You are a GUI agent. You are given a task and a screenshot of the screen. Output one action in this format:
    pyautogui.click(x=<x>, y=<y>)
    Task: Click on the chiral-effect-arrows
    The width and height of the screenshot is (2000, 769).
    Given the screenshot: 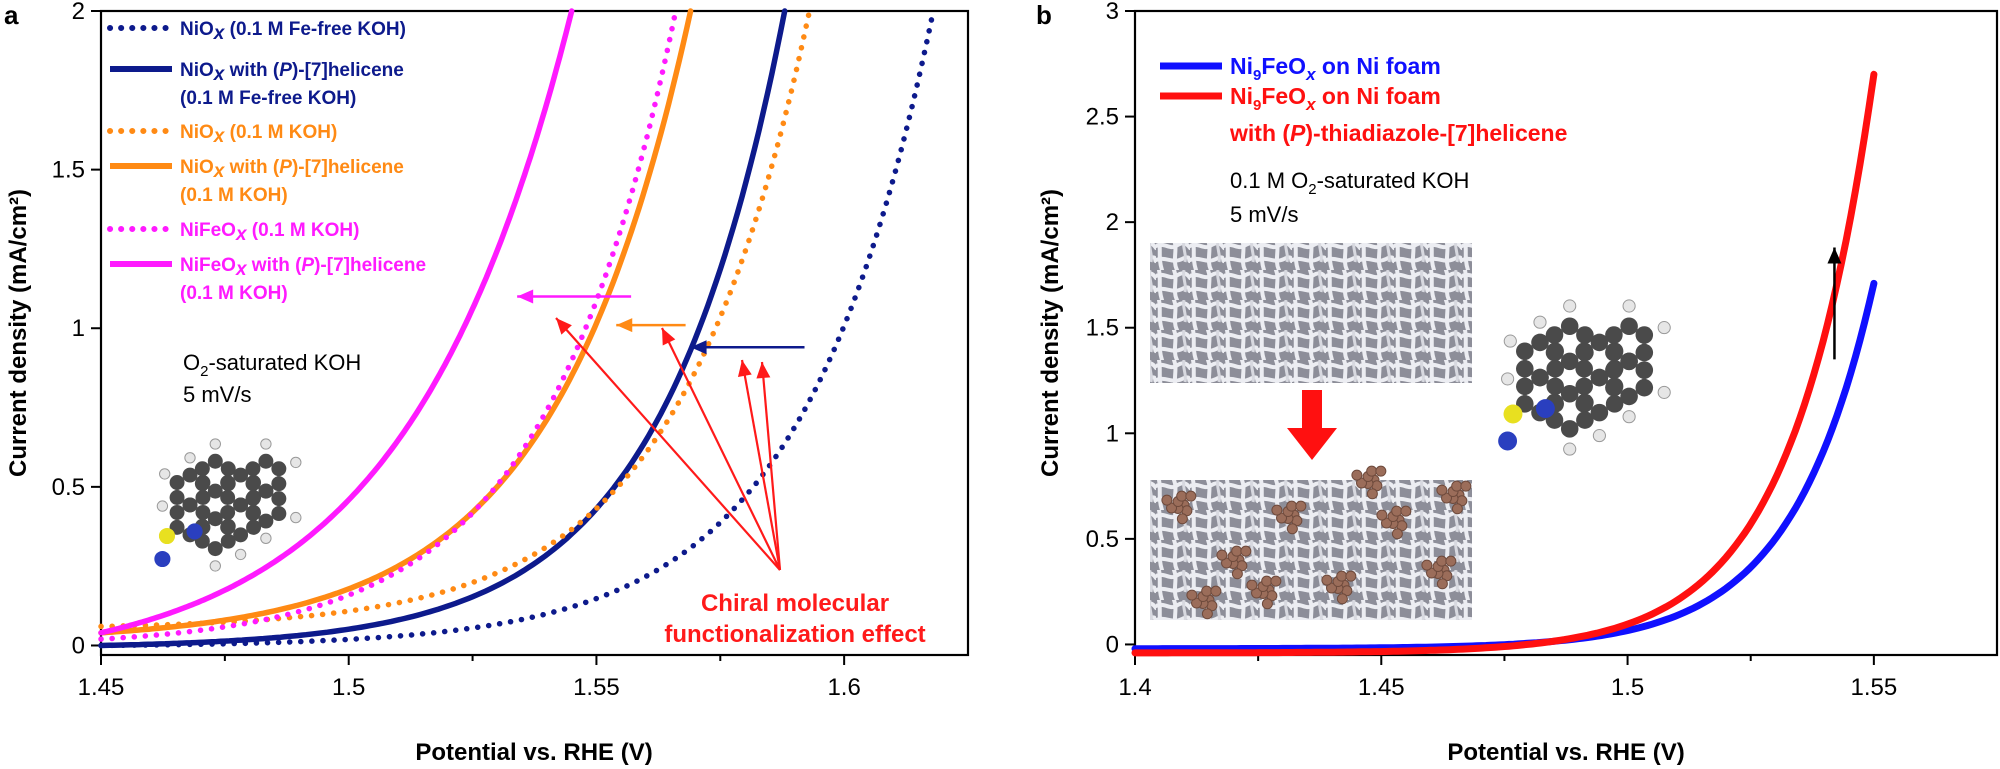 What is the action you would take?
    pyautogui.click(x=668, y=444)
    